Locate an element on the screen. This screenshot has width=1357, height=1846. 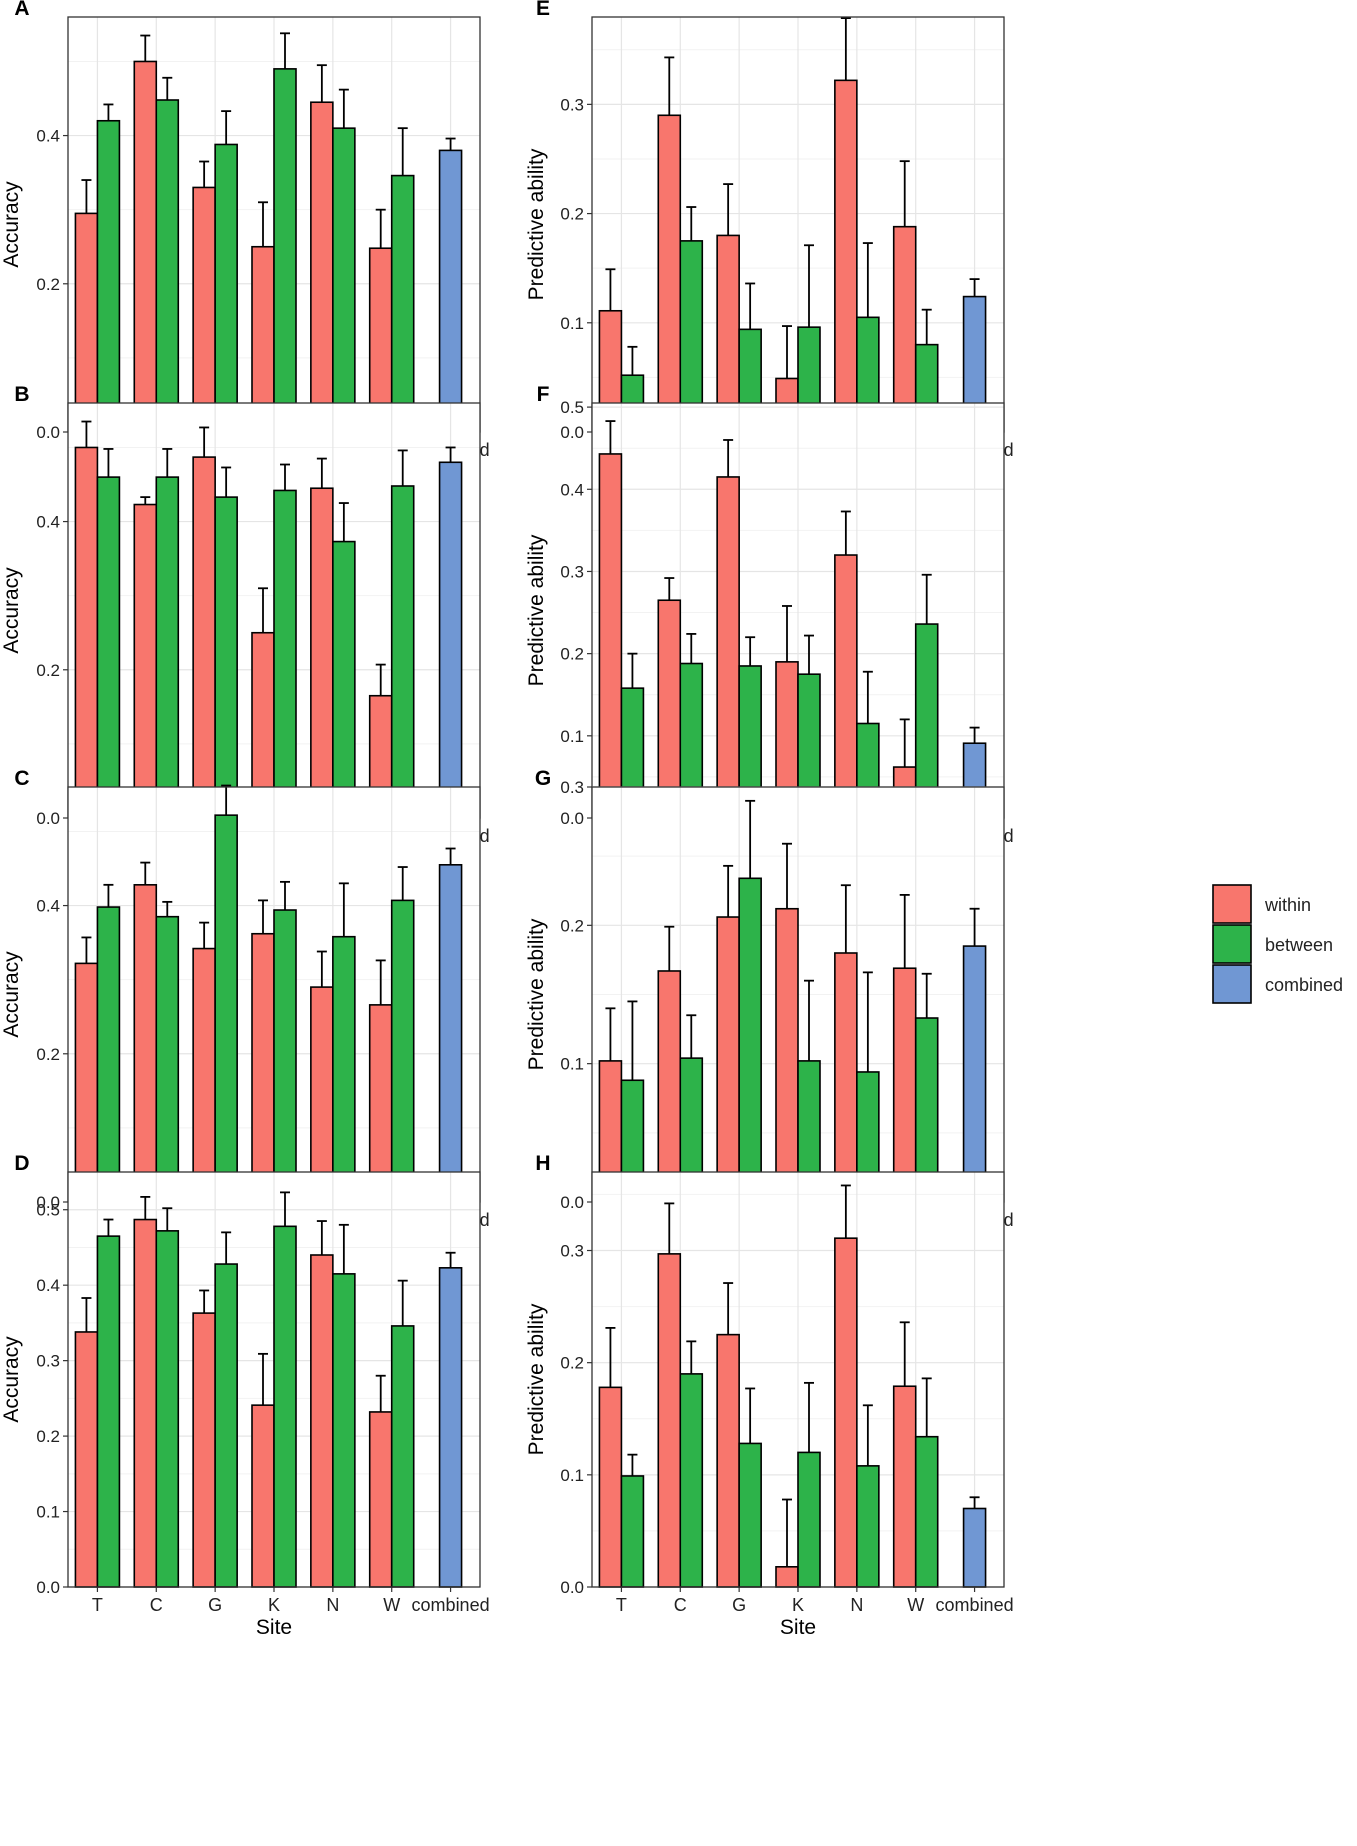
panel-label: E is located at coordinates (543, 10).